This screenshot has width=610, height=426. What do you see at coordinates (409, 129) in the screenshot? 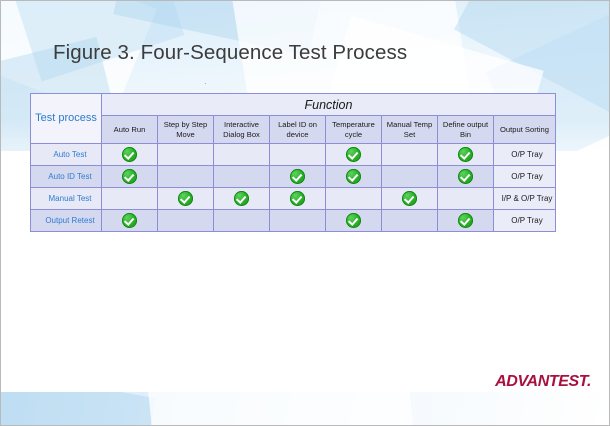
I see `column-header-manual-temp-set: Manual Temp Set` at bounding box center [409, 129].